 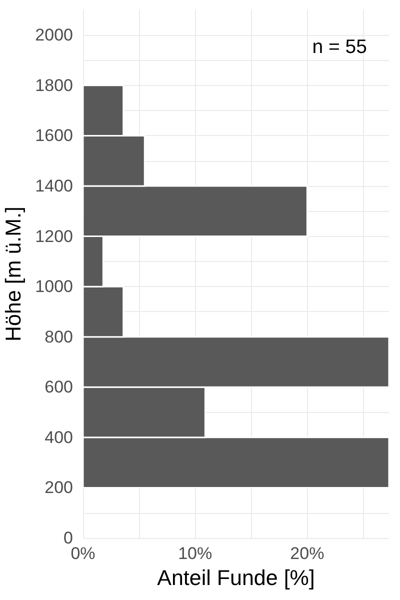 I want to click on y-tick-label: 400, so click(x=58, y=437).